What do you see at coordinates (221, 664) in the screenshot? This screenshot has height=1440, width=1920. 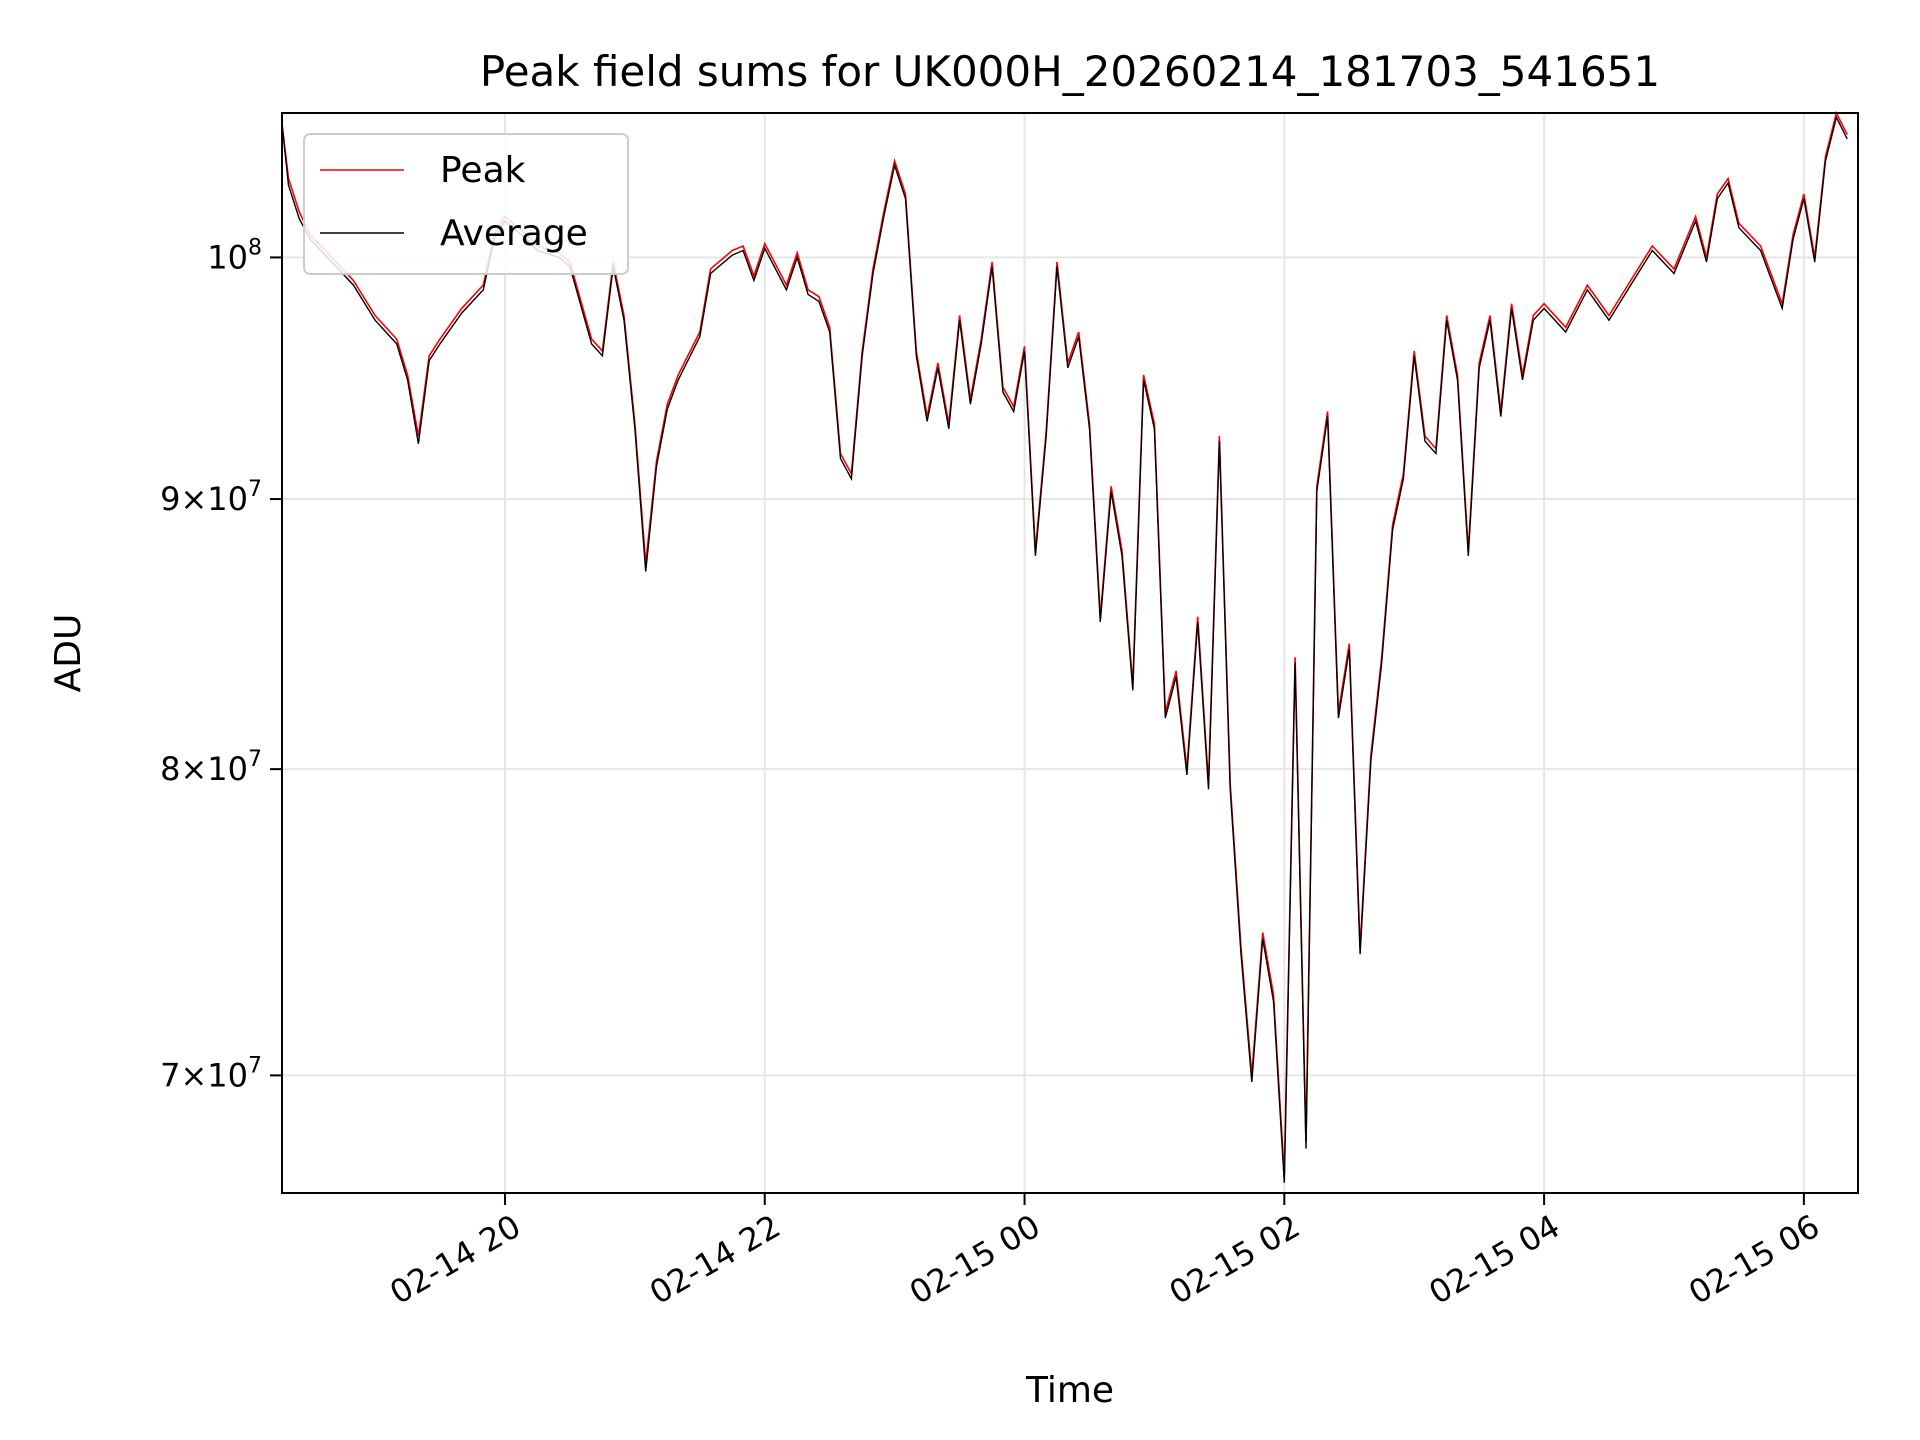 I see `y-axis: 7×107 8×107 9×107 108` at bounding box center [221, 664].